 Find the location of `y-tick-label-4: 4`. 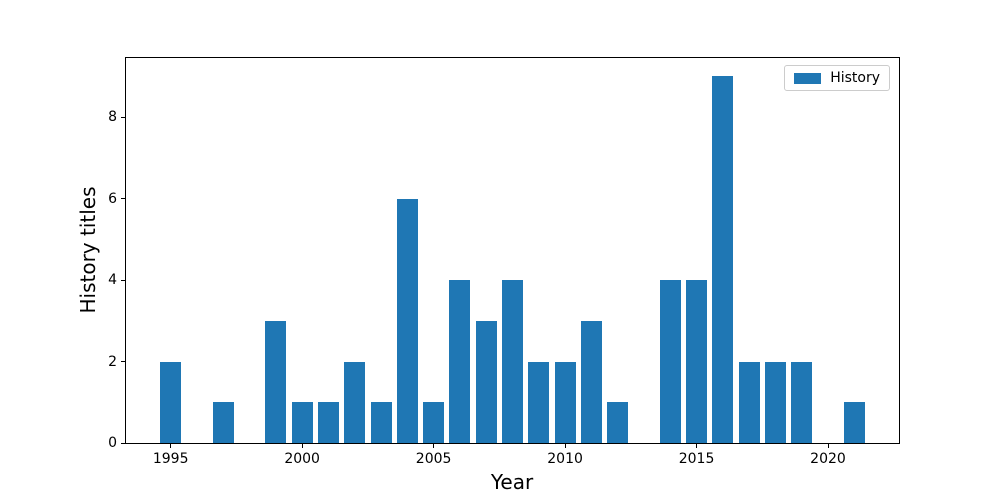

y-tick-label-4: 4 is located at coordinates (112, 280).